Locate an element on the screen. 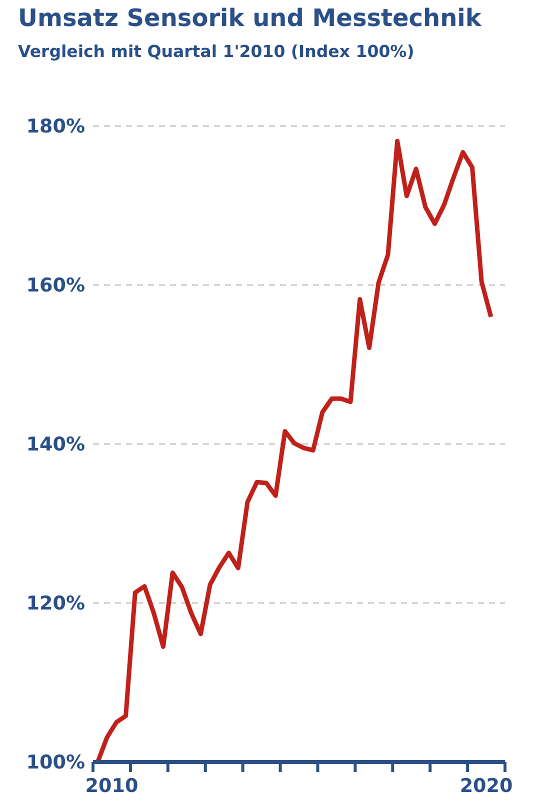  y-tick-label: 140% is located at coordinates (55, 445).